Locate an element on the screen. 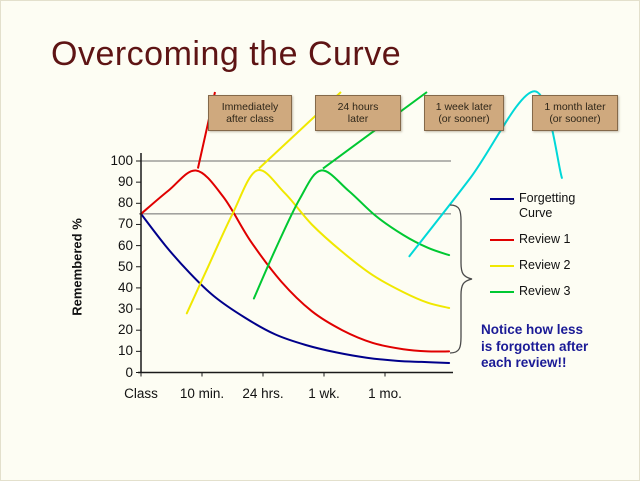 The height and width of the screenshot is (481, 640). legend-swatch-forgetting-curve is located at coordinates (502, 199).